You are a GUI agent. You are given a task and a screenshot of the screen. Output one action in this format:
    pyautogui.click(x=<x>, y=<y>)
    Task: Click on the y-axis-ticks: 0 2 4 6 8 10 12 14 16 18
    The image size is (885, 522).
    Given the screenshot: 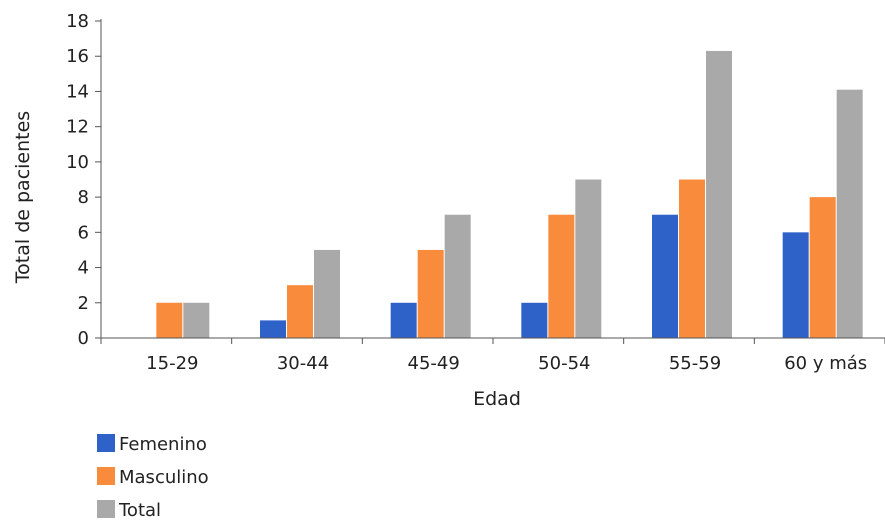 What is the action you would take?
    pyautogui.click(x=83, y=180)
    